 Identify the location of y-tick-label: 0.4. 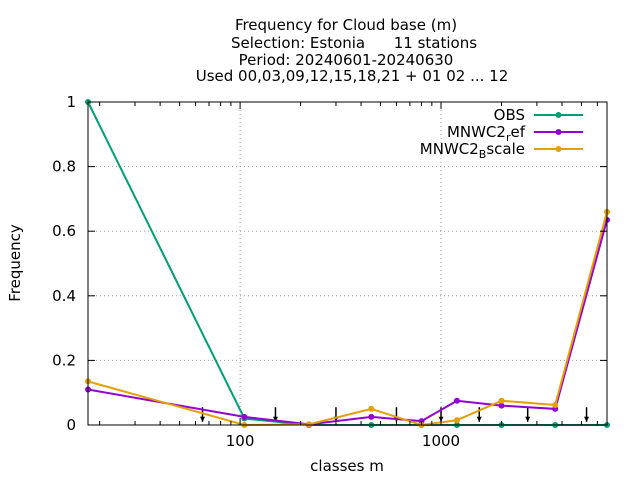
(64, 296).